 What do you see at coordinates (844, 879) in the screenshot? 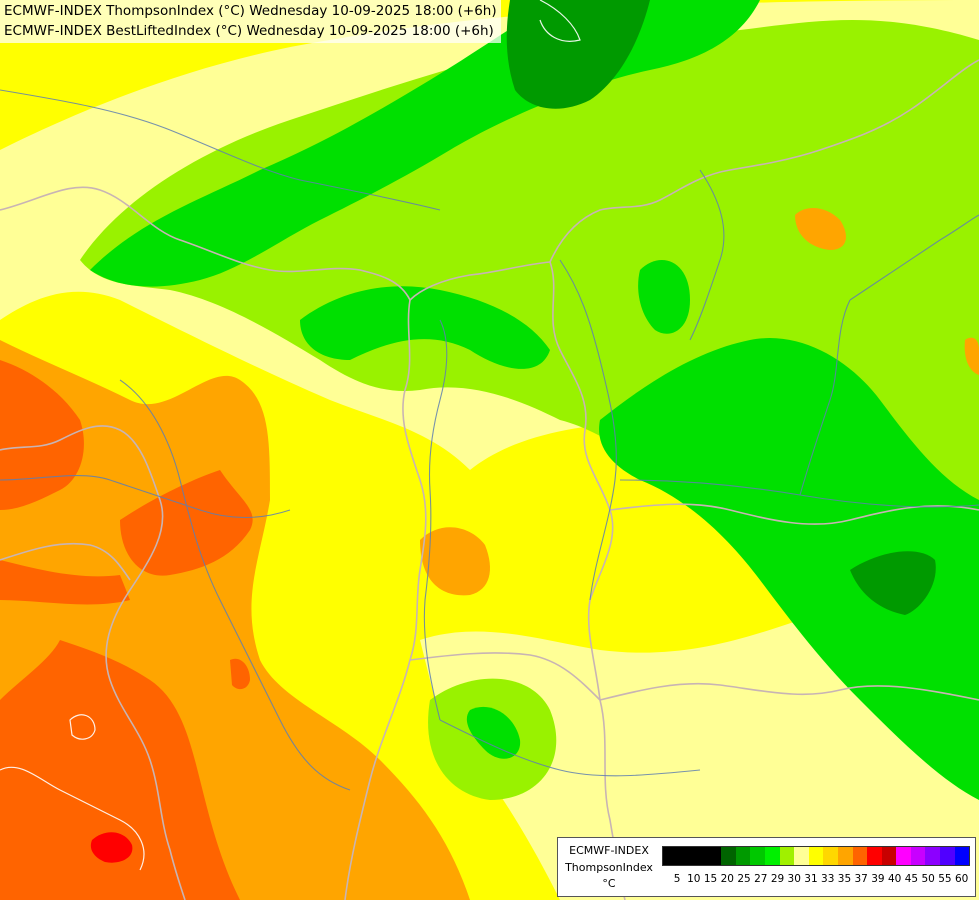
I see `legend-tick-label: 35` at bounding box center [844, 879].